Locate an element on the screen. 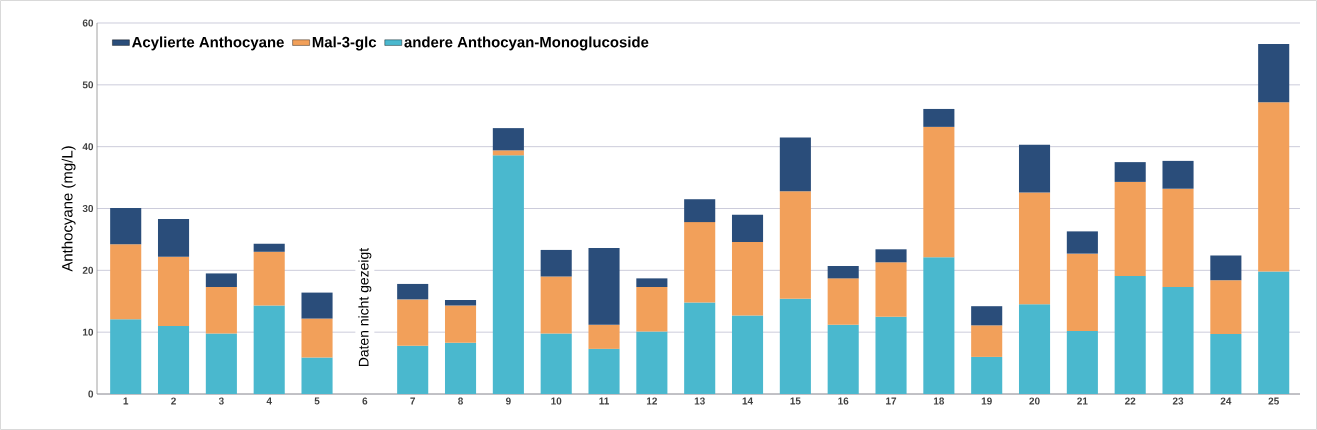  x-tick-label: 4 is located at coordinates (269, 401).